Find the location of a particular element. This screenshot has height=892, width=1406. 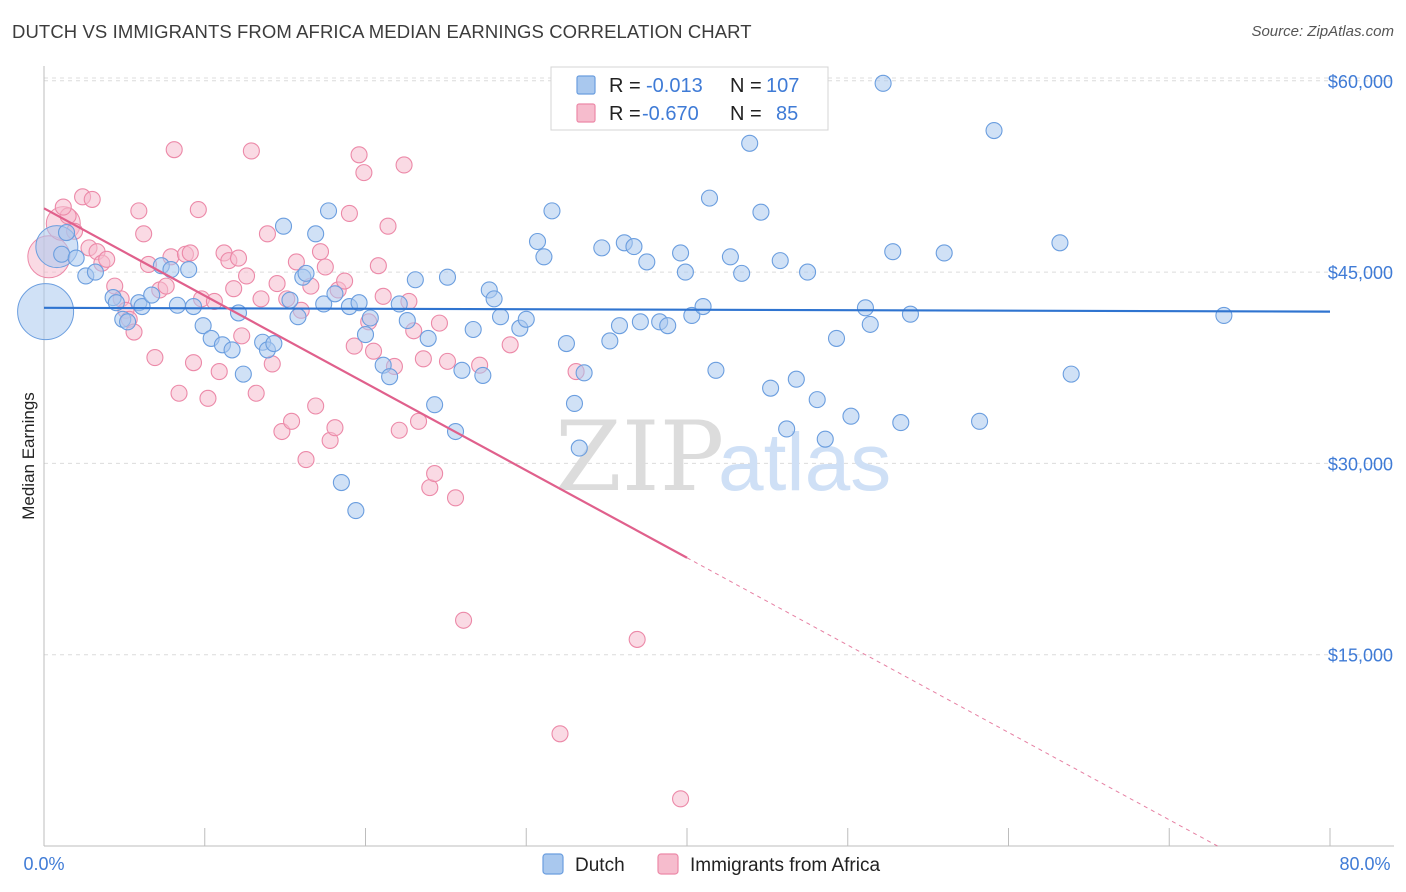

africa-trend-line-extrapolated is located at coordinates (952, 702).